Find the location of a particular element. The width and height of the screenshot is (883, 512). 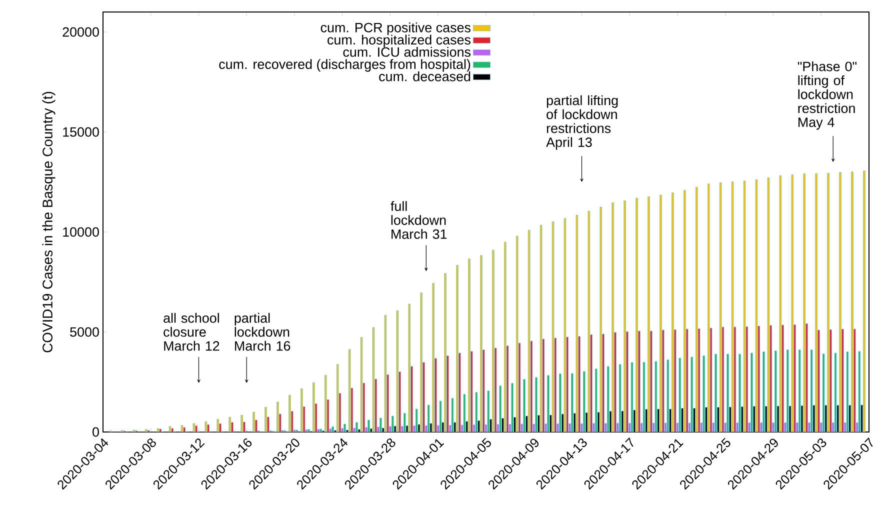

y-tick-label: 15000 is located at coordinates (81, 132).